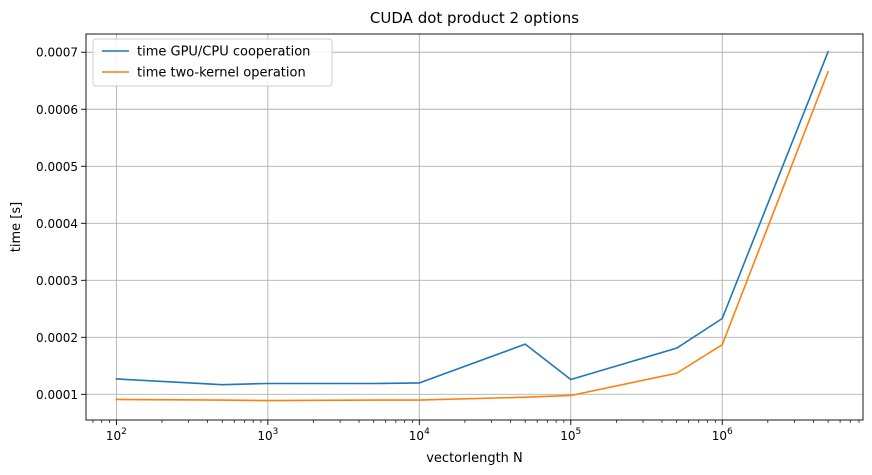 This screenshot has width=872, height=475. Describe the element at coordinates (267, 435) in the screenshot. I see `x-tick-label: 10³` at that location.